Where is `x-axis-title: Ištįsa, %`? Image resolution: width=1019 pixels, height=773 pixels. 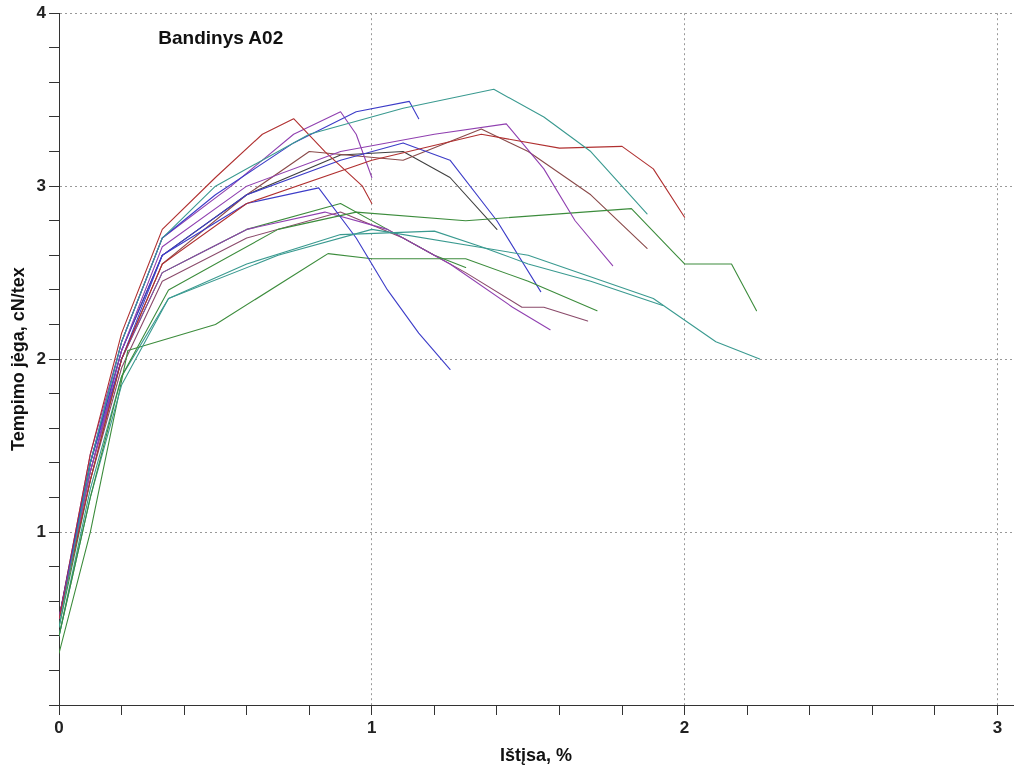 x-axis-title: Ištįsa, % is located at coordinates (536, 755).